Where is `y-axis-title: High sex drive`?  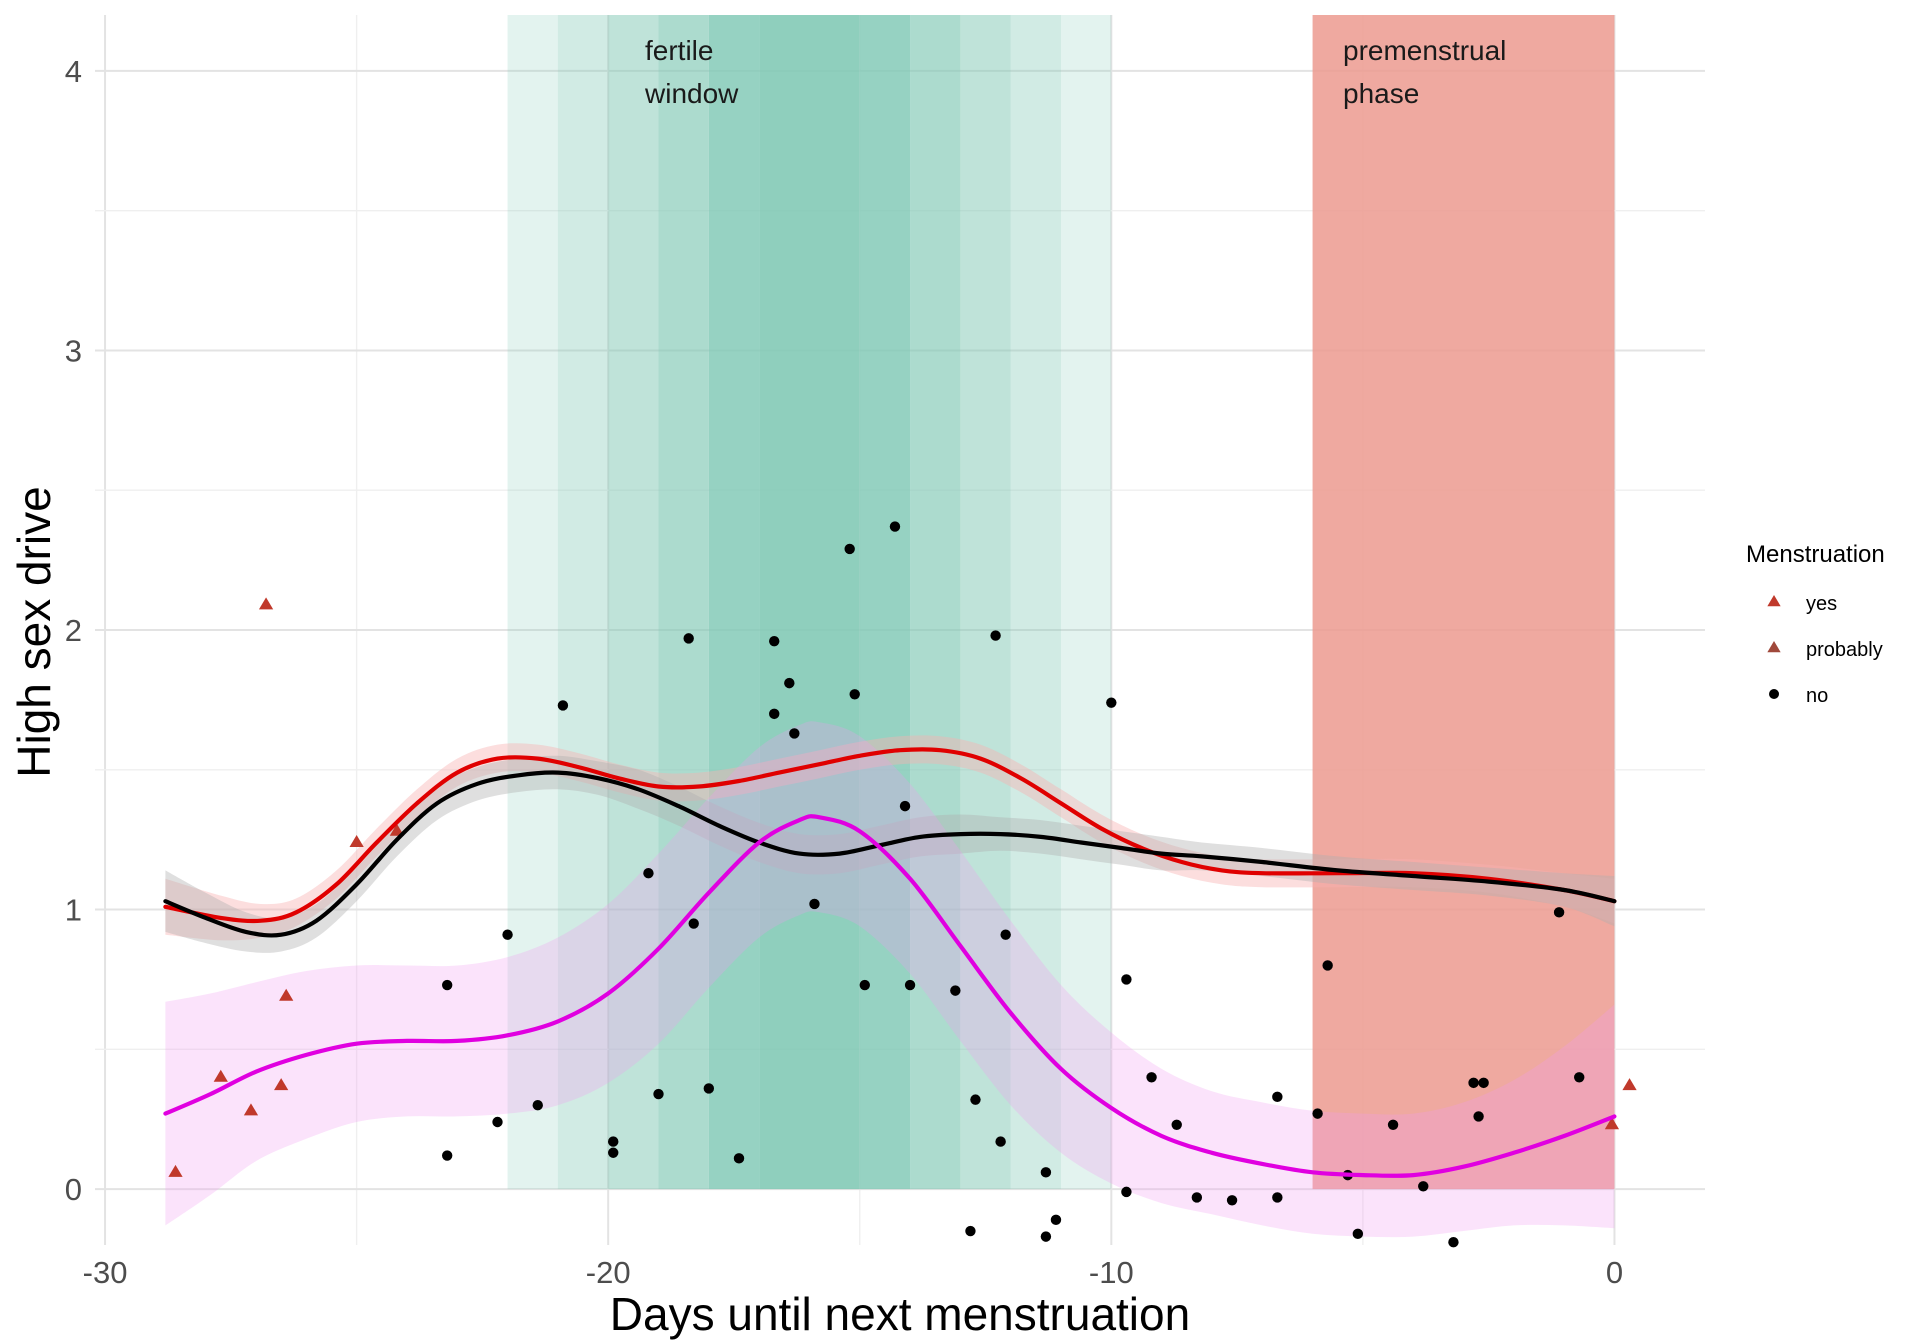
y-axis-title: High sex drive is located at coordinates (34, 631).